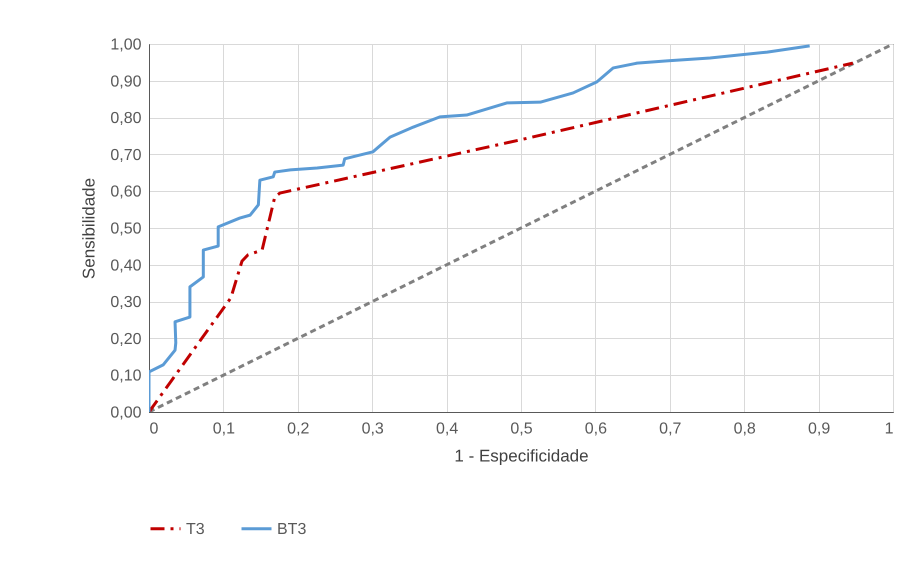  Describe the element at coordinates (521, 456) in the screenshot. I see `x-axis-title: 1 - Especificidade` at that location.